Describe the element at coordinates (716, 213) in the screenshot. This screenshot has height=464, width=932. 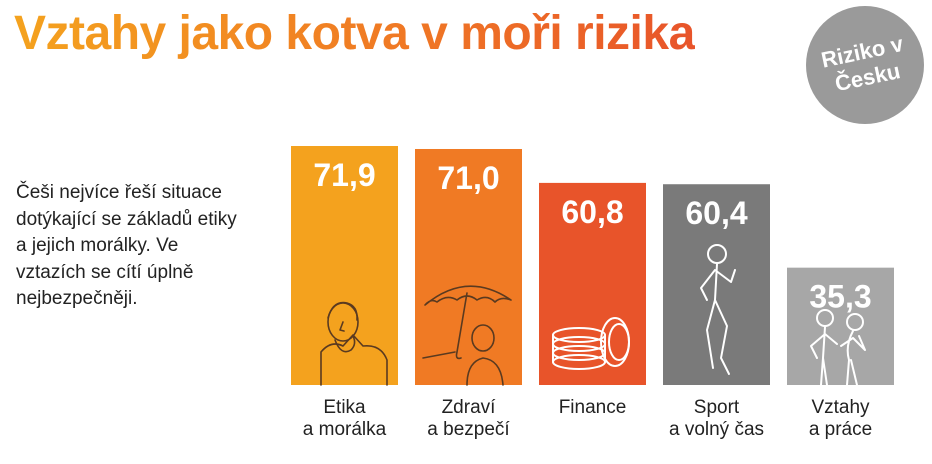
I see `data-label: 60,4` at that location.